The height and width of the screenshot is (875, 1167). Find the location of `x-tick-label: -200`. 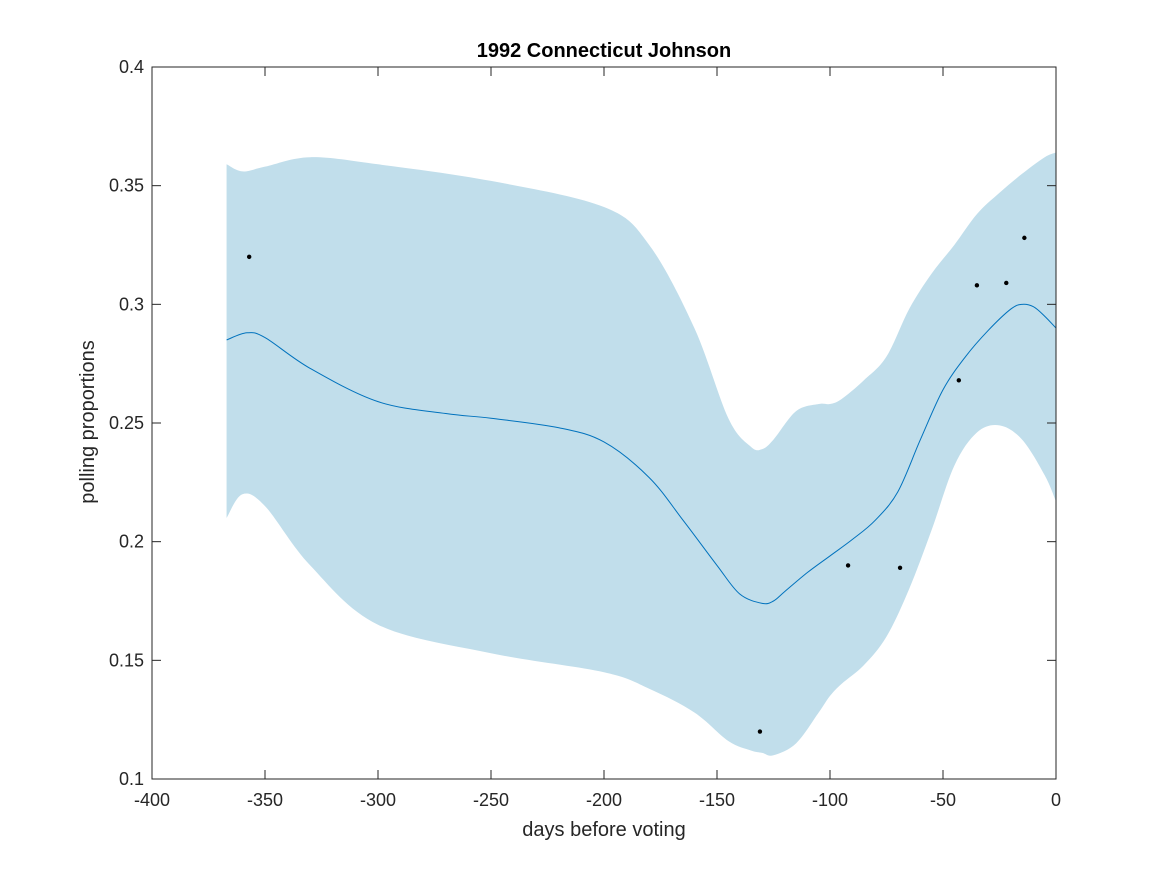

x-tick-label: -200 is located at coordinates (604, 800).